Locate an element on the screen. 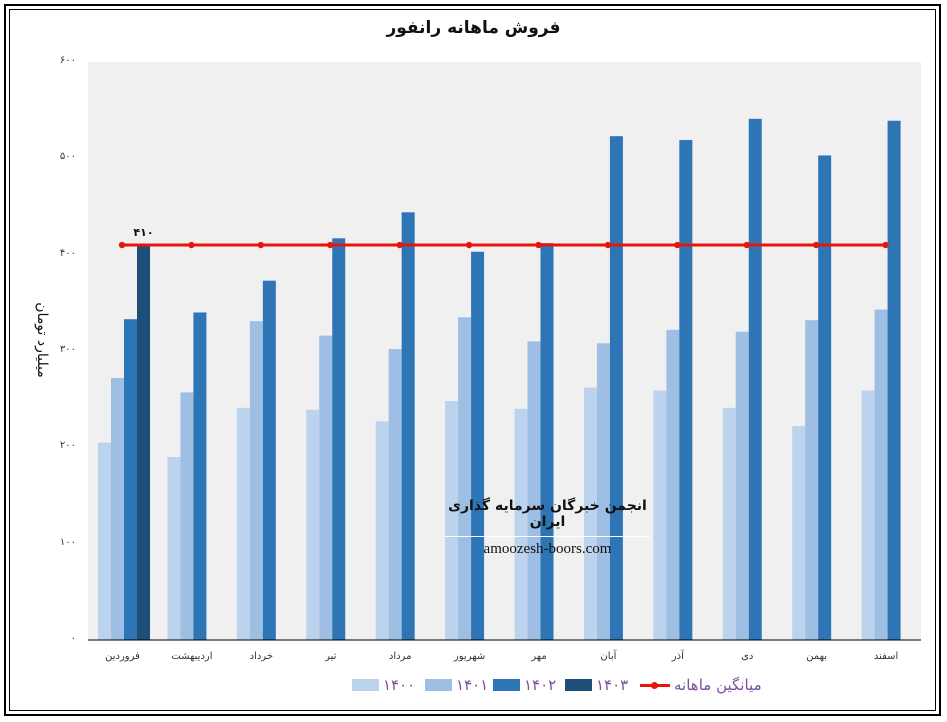 The height and width of the screenshot is (722, 947). legend-marker is located at coordinates (654, 685).